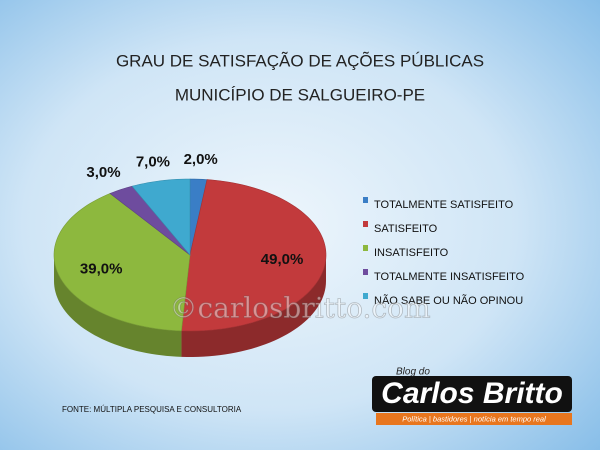 This screenshot has height=450, width=600. Describe the element at coordinates (153, 161) in the screenshot. I see `data-label: 7,0%` at that location.